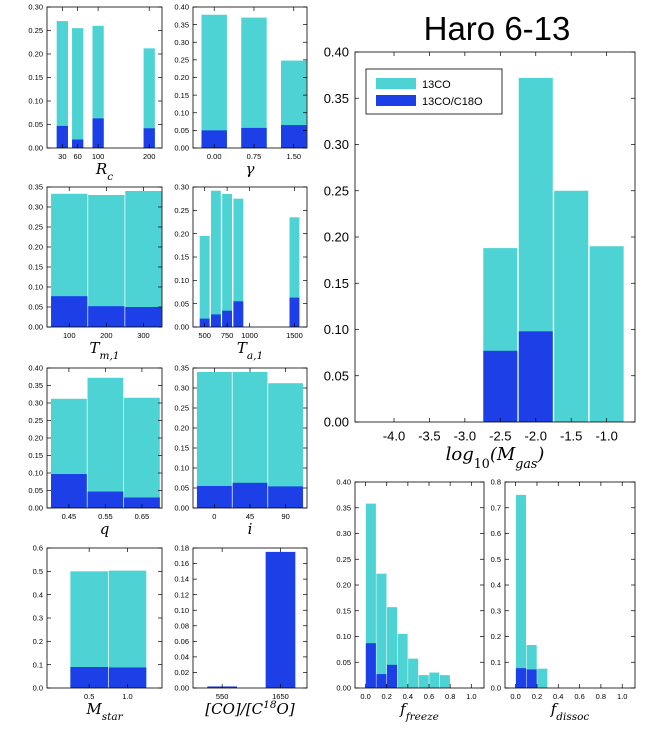 This screenshot has width=657, height=730. Describe the element at coordinates (105, 516) in the screenshot. I see `x-tick-label: 0.55` at that location.